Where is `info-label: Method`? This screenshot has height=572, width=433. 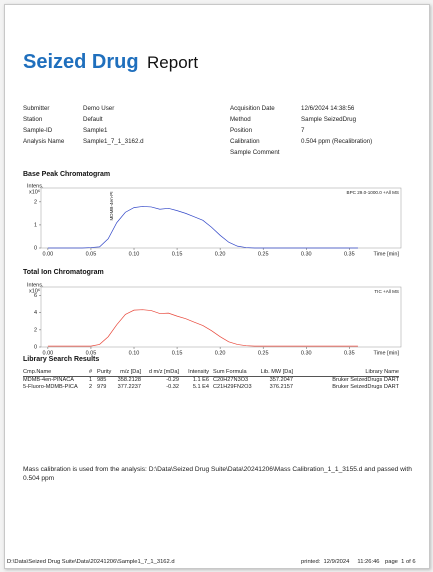
info-label: Method is located at coordinates (240, 119).